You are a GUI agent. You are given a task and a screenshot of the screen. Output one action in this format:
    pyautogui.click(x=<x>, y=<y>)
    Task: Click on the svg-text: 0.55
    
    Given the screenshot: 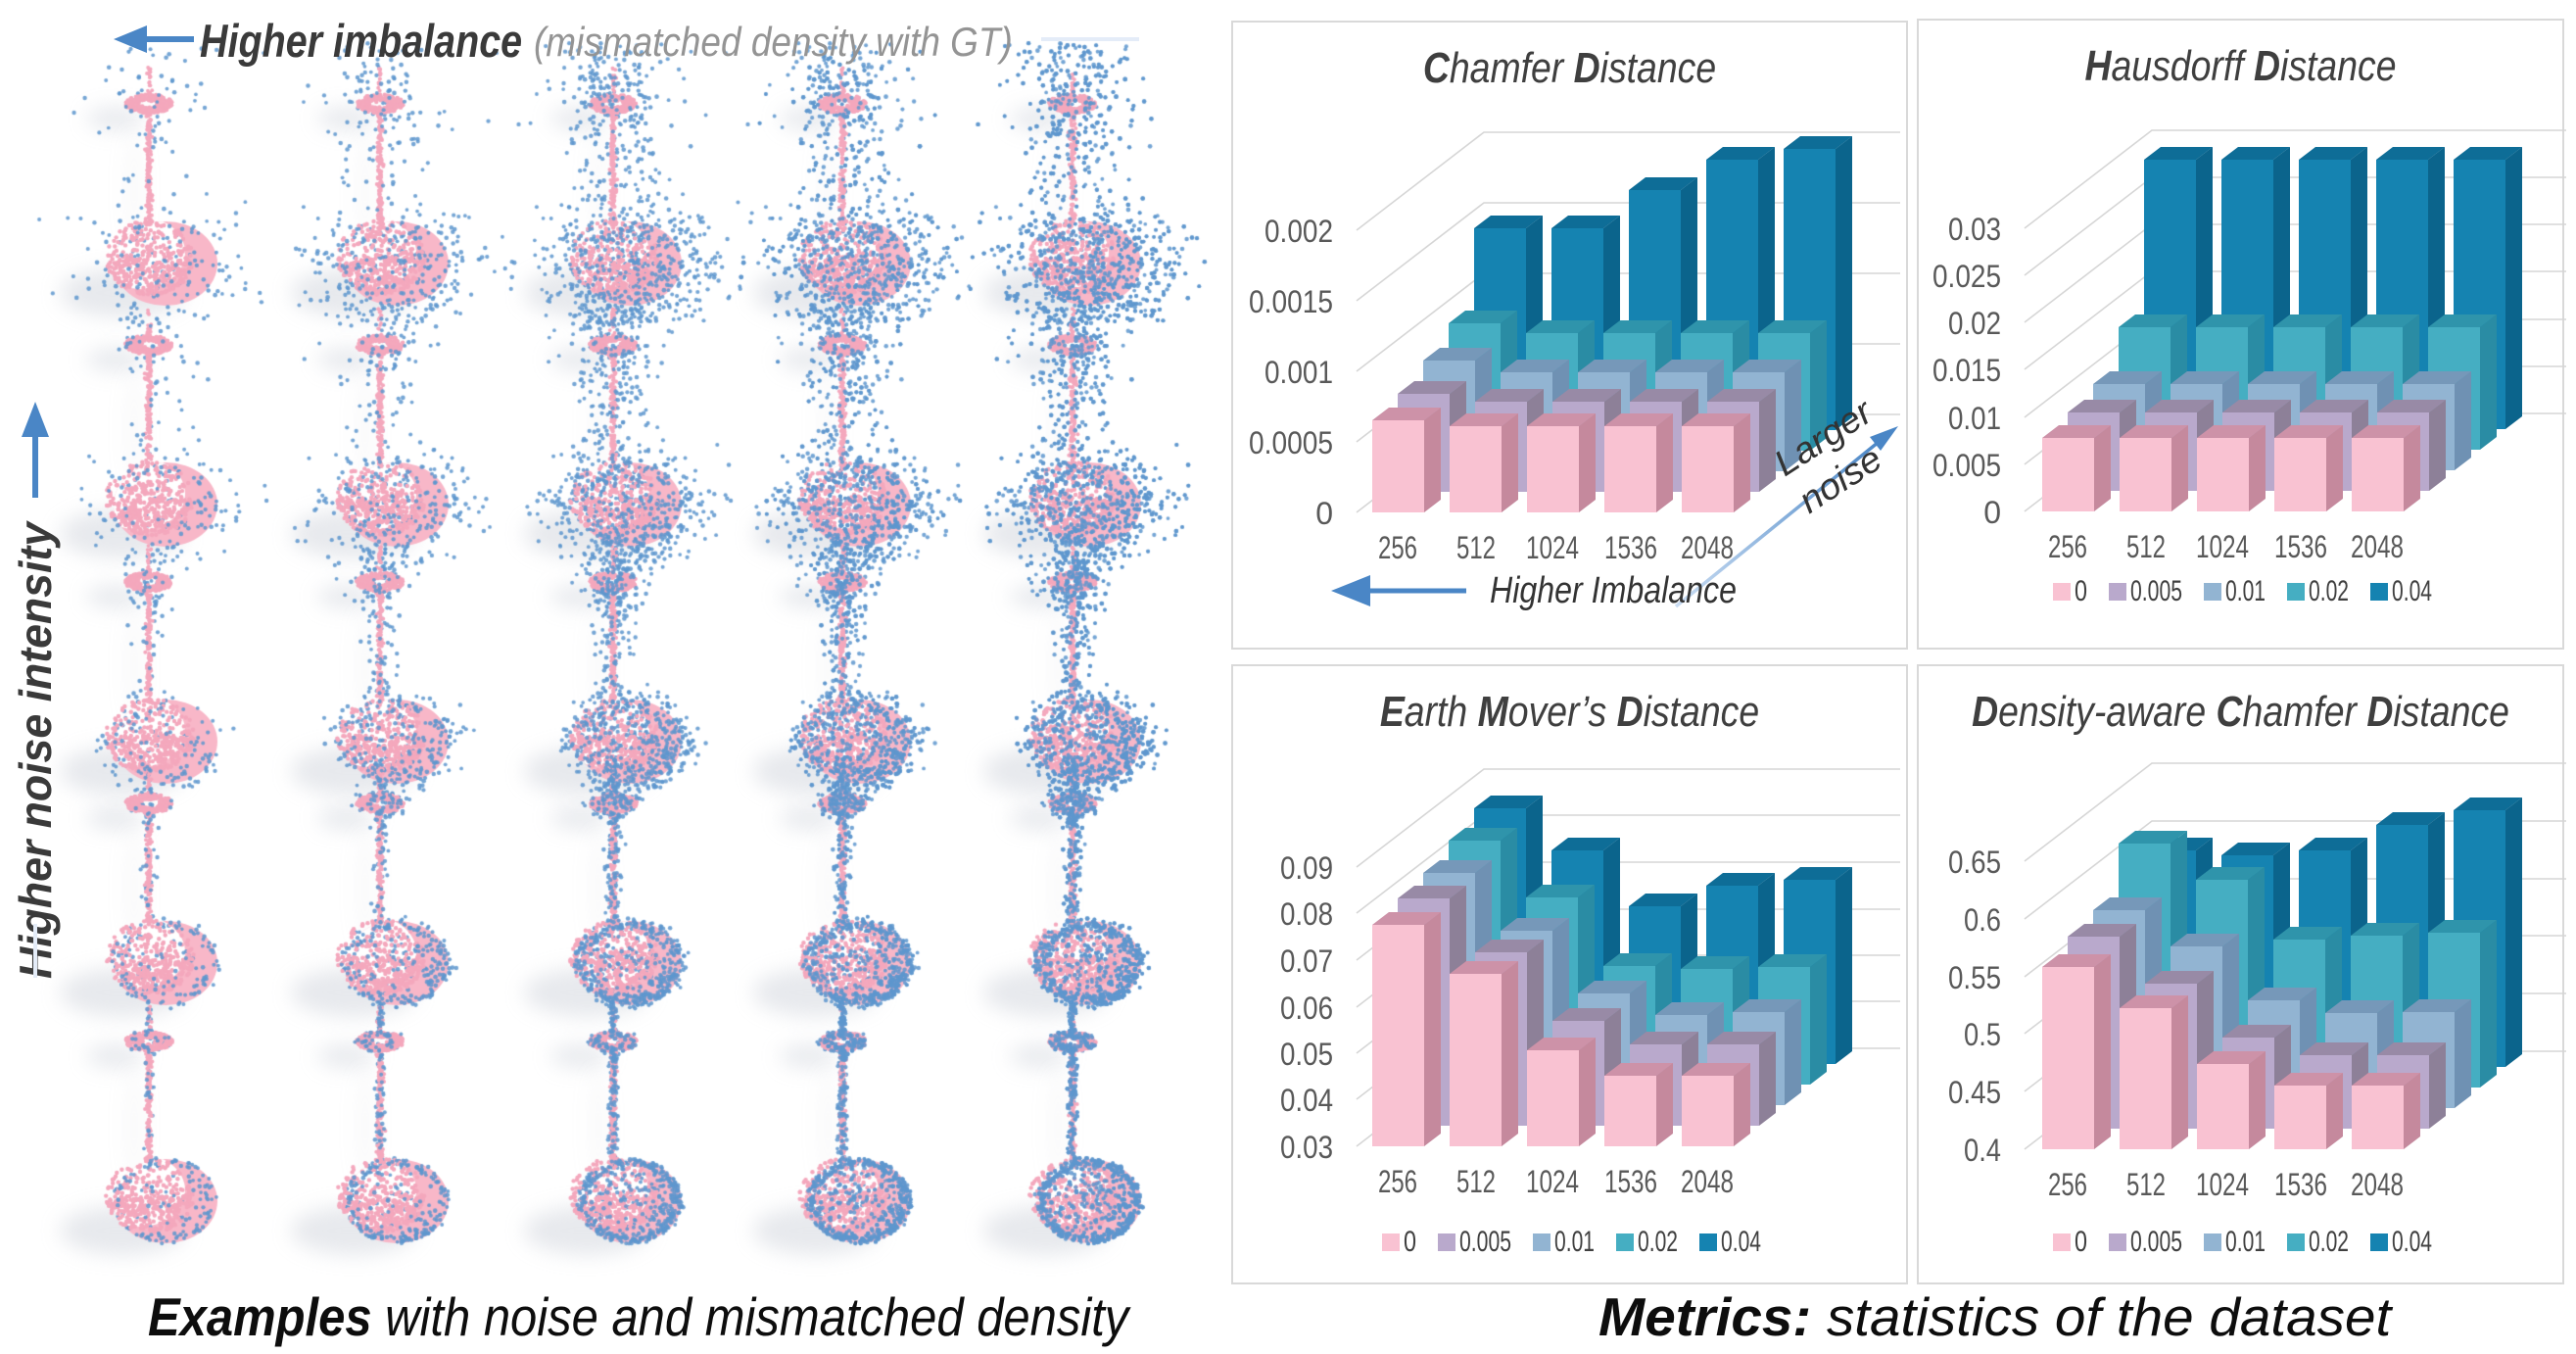 What is the action you would take?
    pyautogui.click(x=1974, y=977)
    